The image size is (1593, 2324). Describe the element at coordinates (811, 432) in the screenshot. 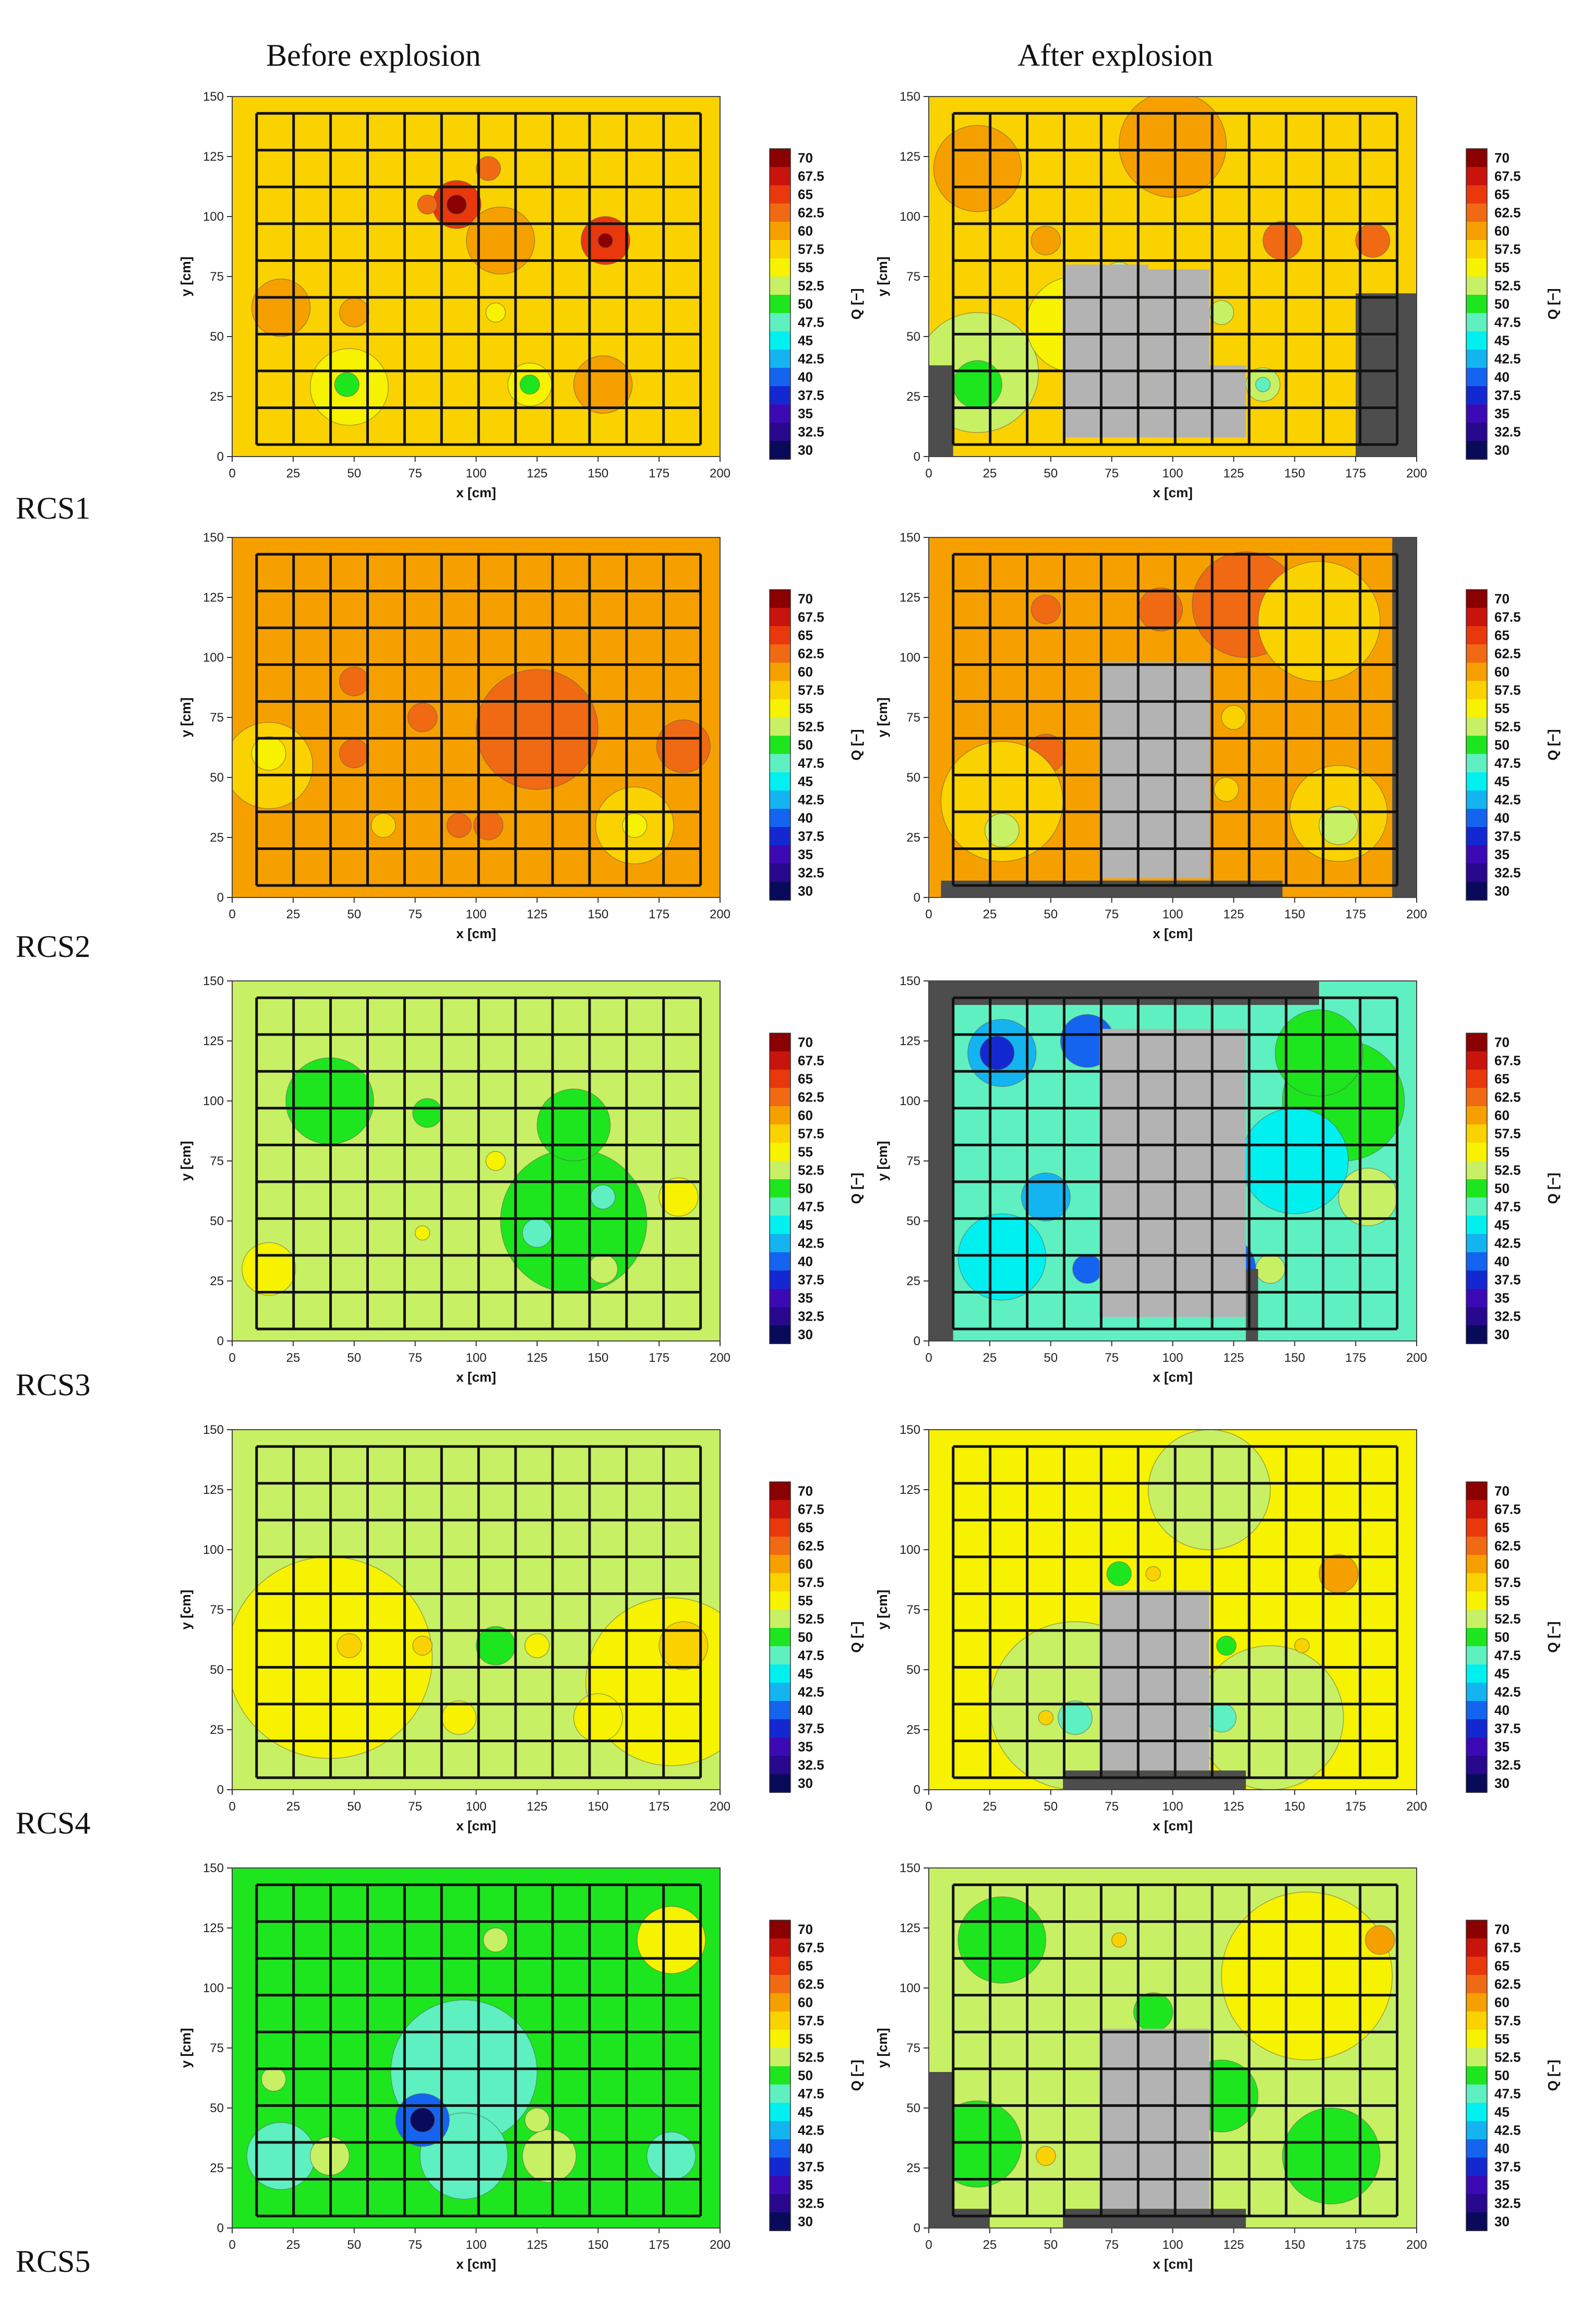

I see `colorbar-tick-label: 32.5` at that location.